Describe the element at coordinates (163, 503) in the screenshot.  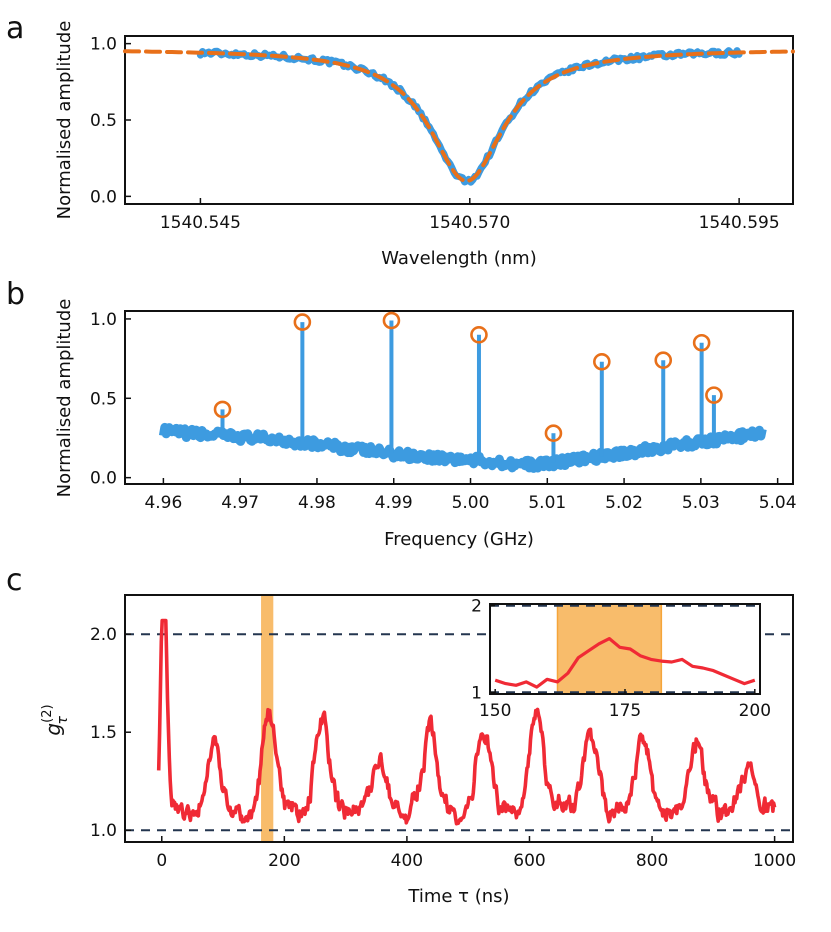
I see `panel-b-xtick-label: 4.96` at that location.